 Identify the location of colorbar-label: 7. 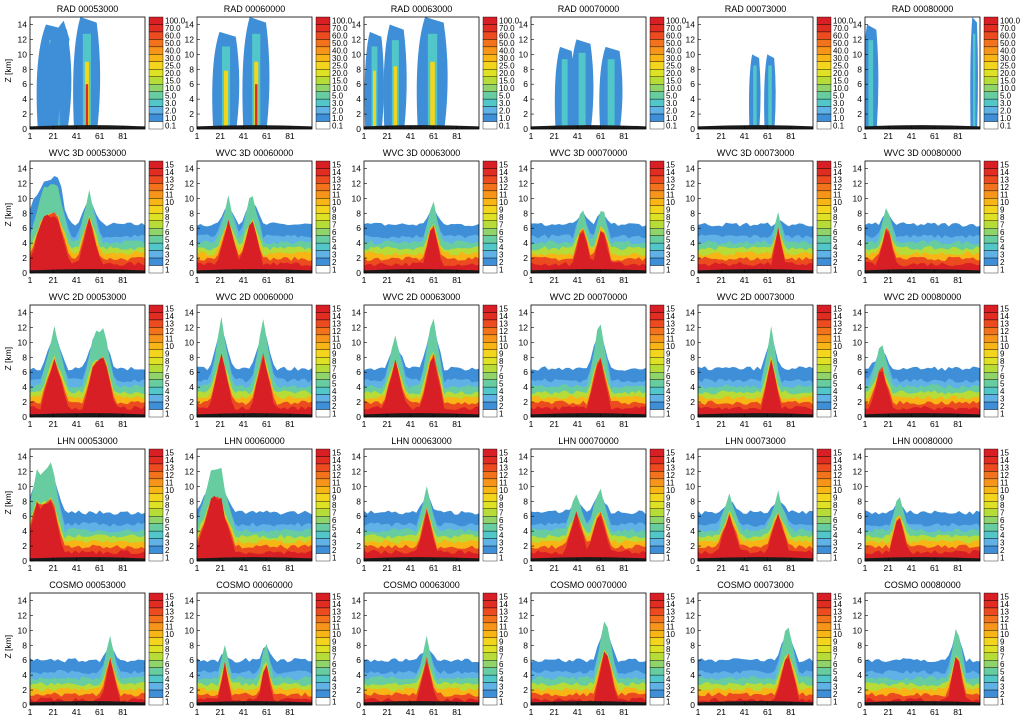
(167, 224).